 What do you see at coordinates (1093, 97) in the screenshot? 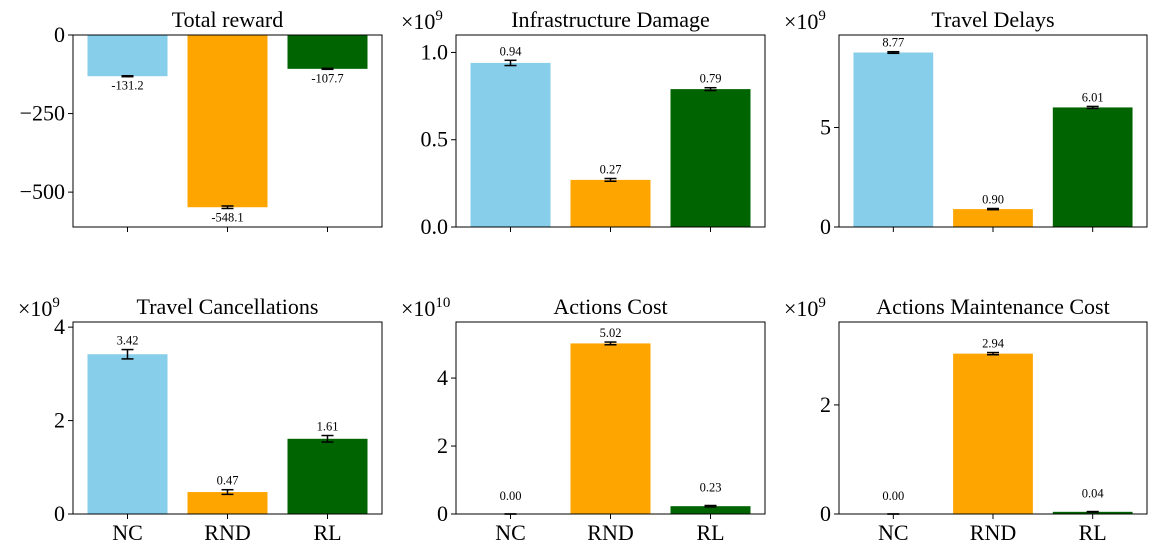
I see `value-label-rl: 6.01` at bounding box center [1093, 97].